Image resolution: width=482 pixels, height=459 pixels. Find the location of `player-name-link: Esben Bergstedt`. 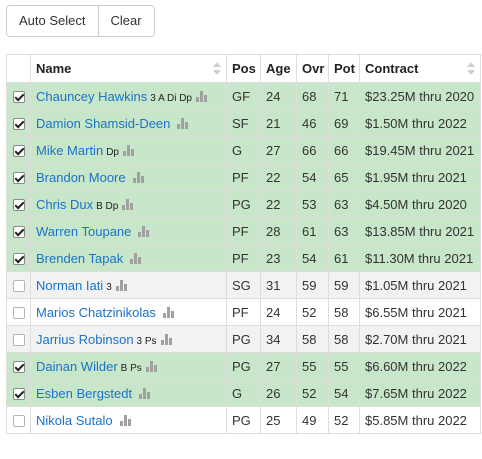

player-name-link: Esben Bergstedt is located at coordinates (84, 393).